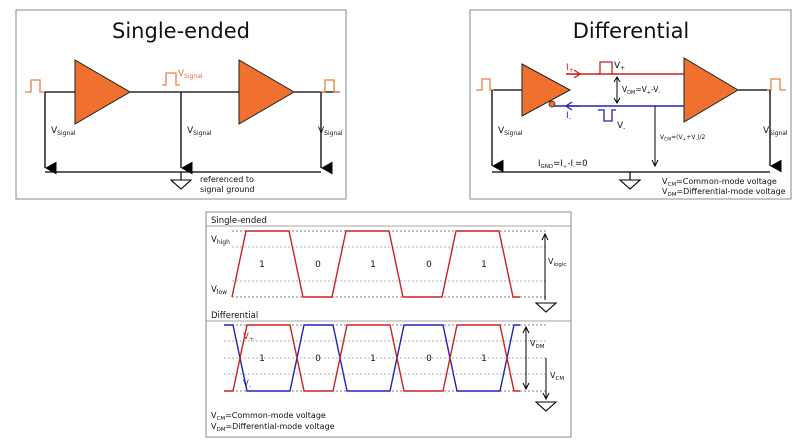  What do you see at coordinates (641, 90) in the screenshot?
I see `diff-vdm-equation: VDM=V+-V-` at bounding box center [641, 90].